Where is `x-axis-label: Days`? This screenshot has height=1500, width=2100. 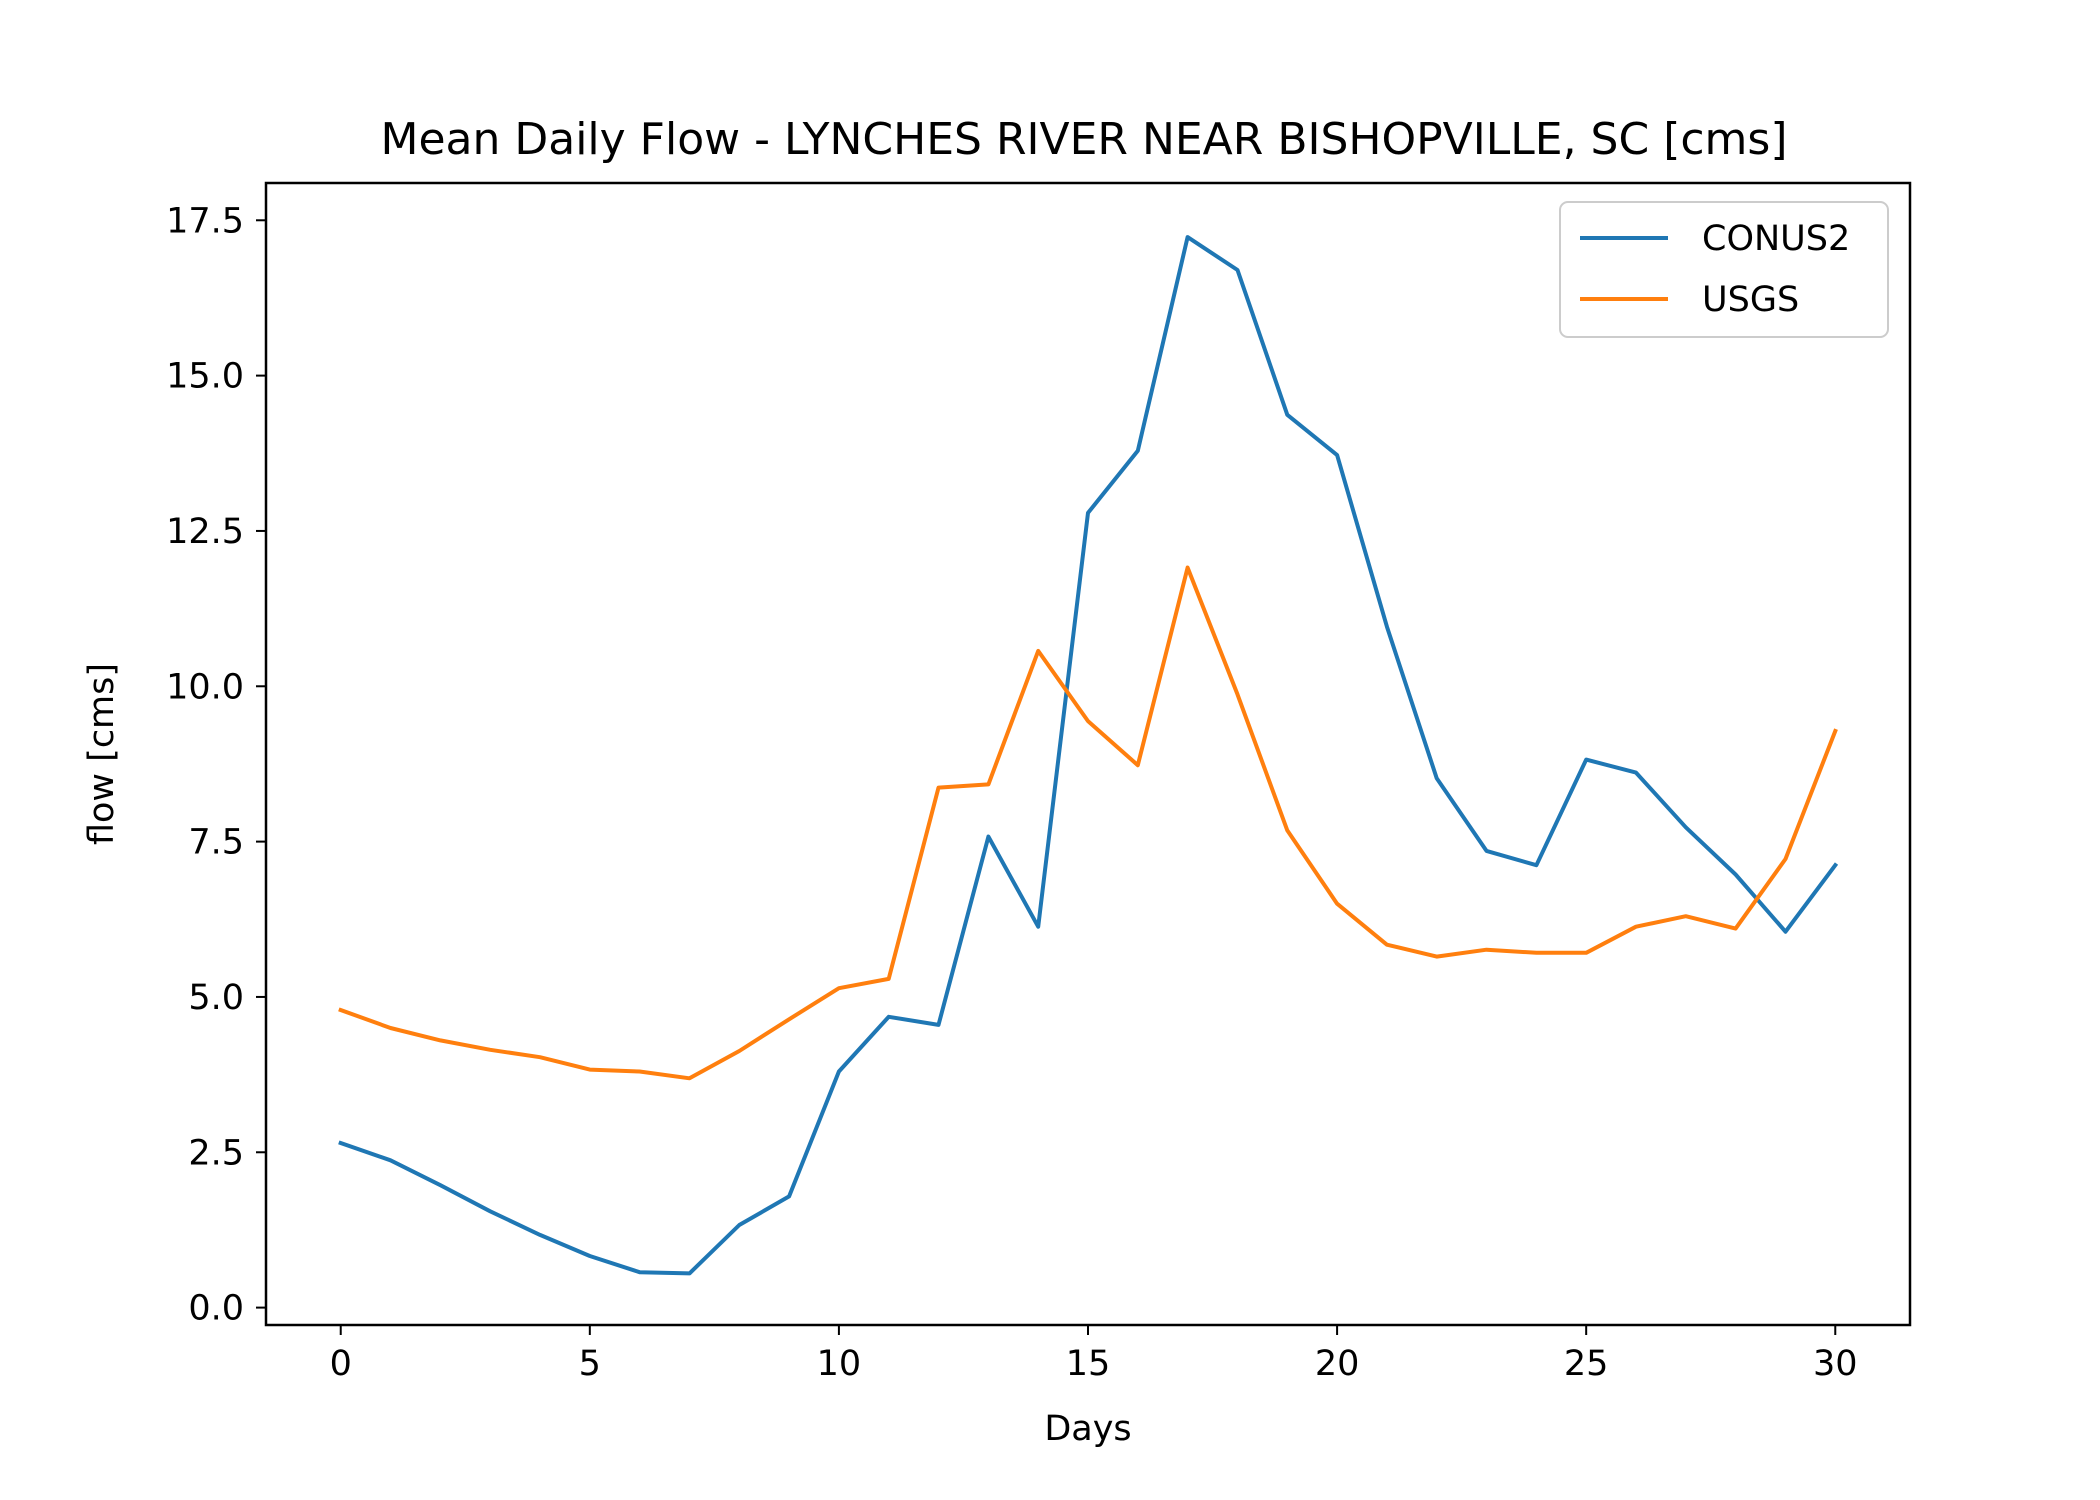 x-axis-label: Days is located at coordinates (1087, 1429).